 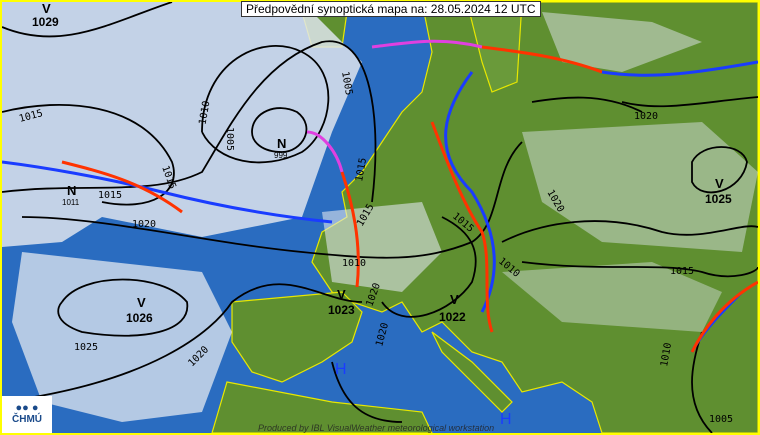 What do you see at coordinates (281, 155) in the screenshot?
I see `map-label: 999` at bounding box center [281, 155].